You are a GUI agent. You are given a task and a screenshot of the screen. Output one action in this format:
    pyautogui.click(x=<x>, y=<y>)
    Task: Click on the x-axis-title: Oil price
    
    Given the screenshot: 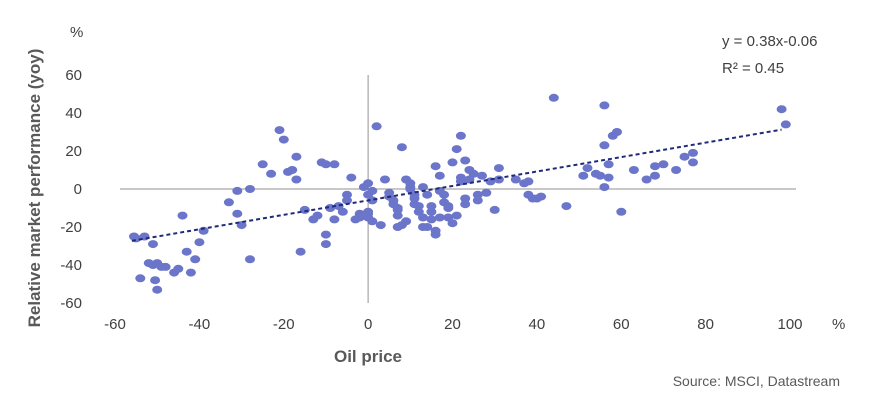 What is the action you would take?
    pyautogui.click(x=368, y=356)
    